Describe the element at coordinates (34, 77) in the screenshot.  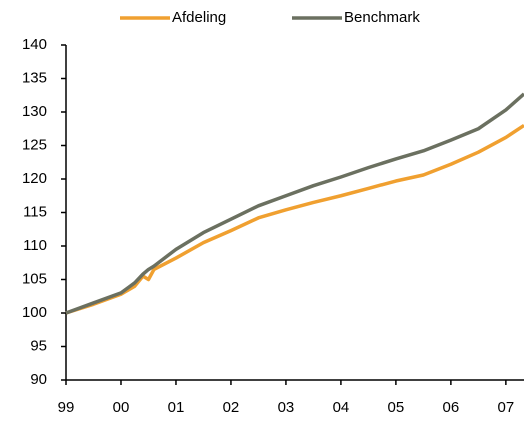
I see `y-tick-label: 135` at that location.